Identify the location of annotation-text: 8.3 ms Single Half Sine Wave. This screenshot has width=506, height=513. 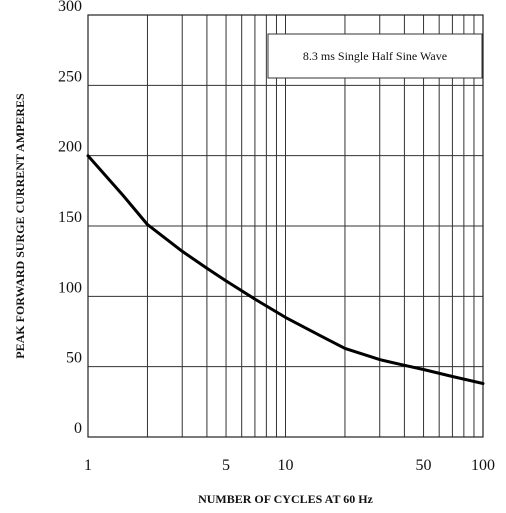
(375, 56).